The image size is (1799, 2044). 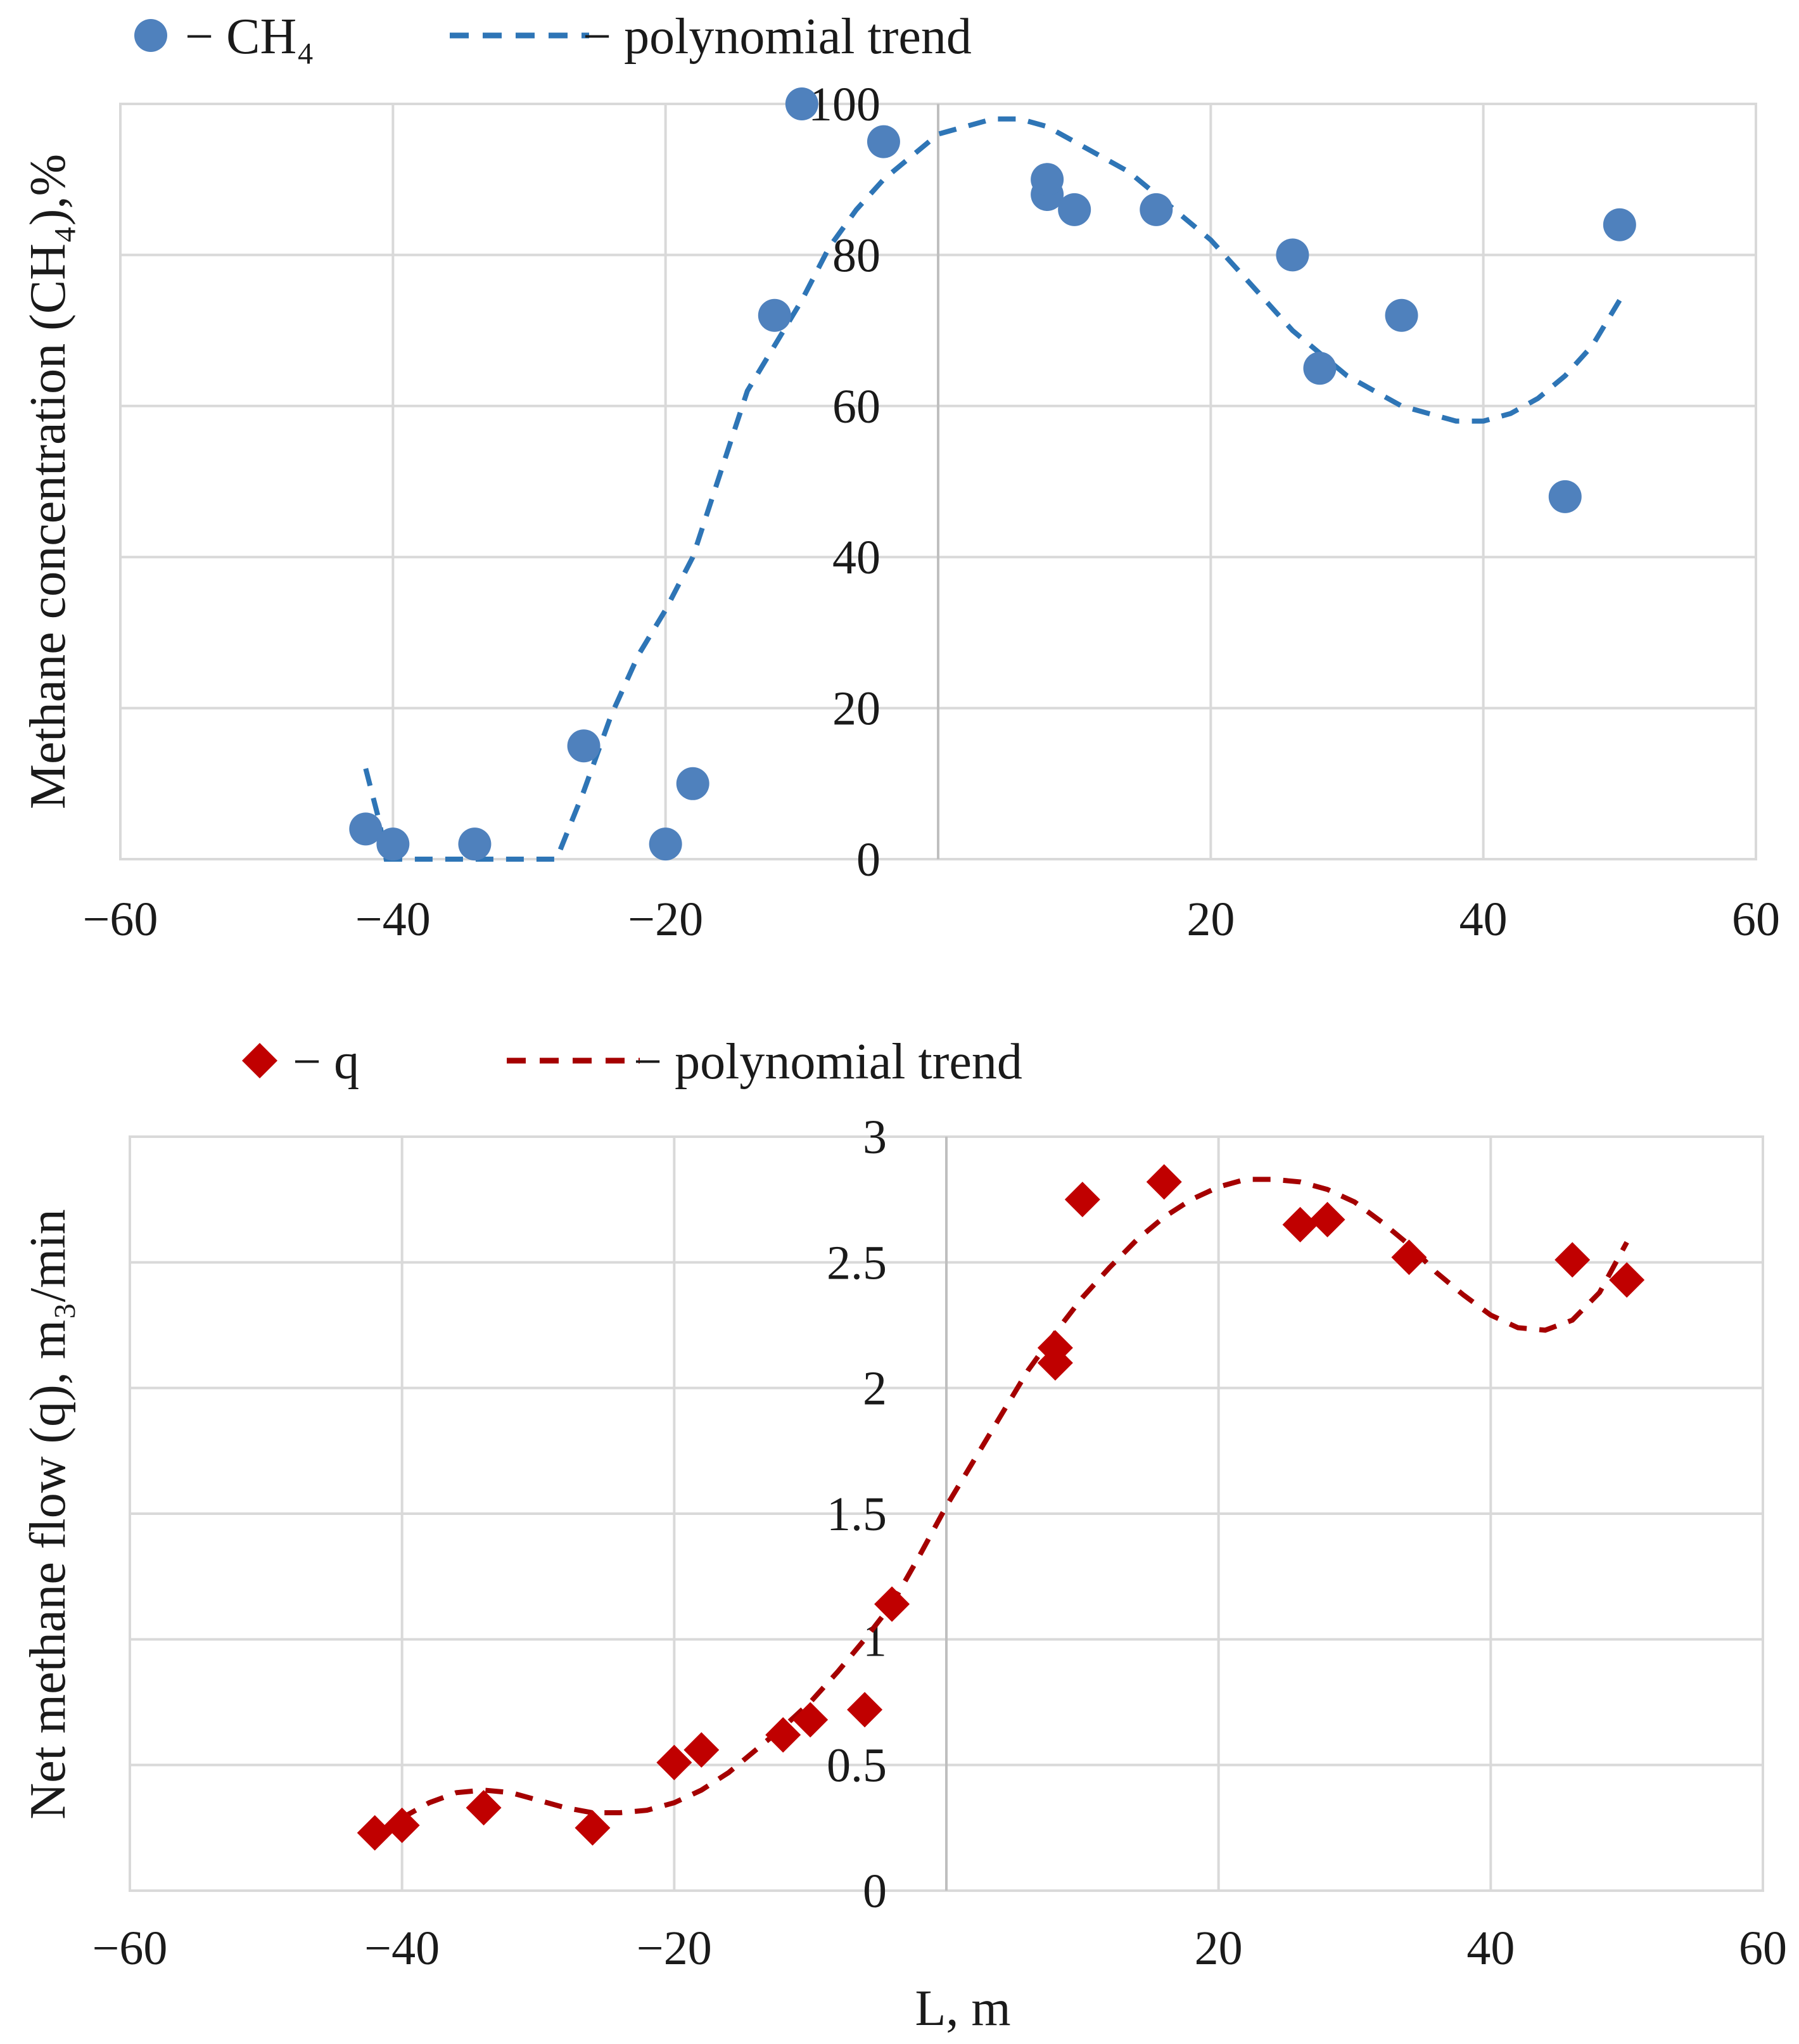 What do you see at coordinates (856, 255) in the screenshot?
I see `y-tick-label: 80` at bounding box center [856, 255].